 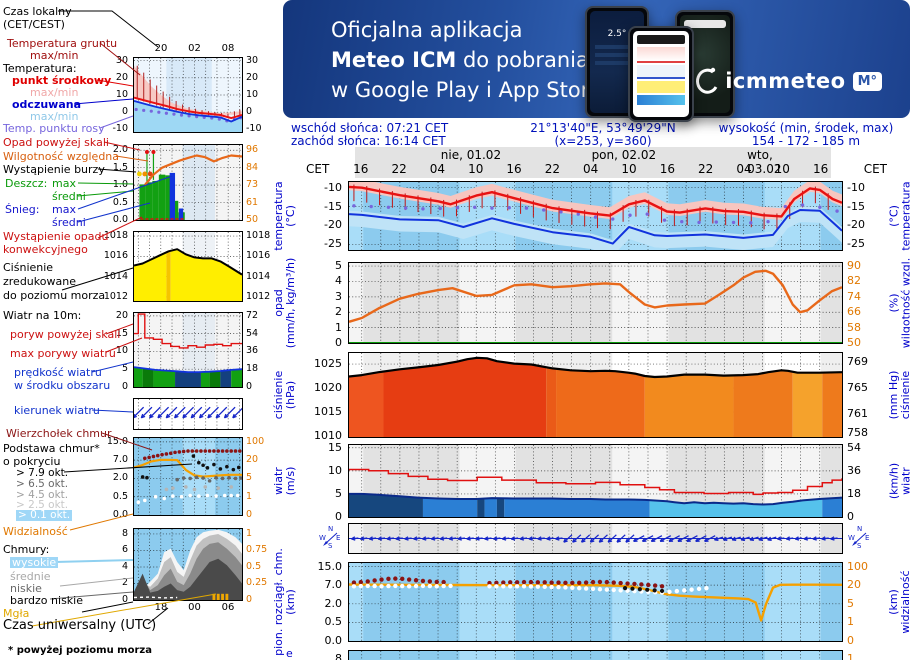 I want to click on tick-label: 765, so click(x=857, y=388).